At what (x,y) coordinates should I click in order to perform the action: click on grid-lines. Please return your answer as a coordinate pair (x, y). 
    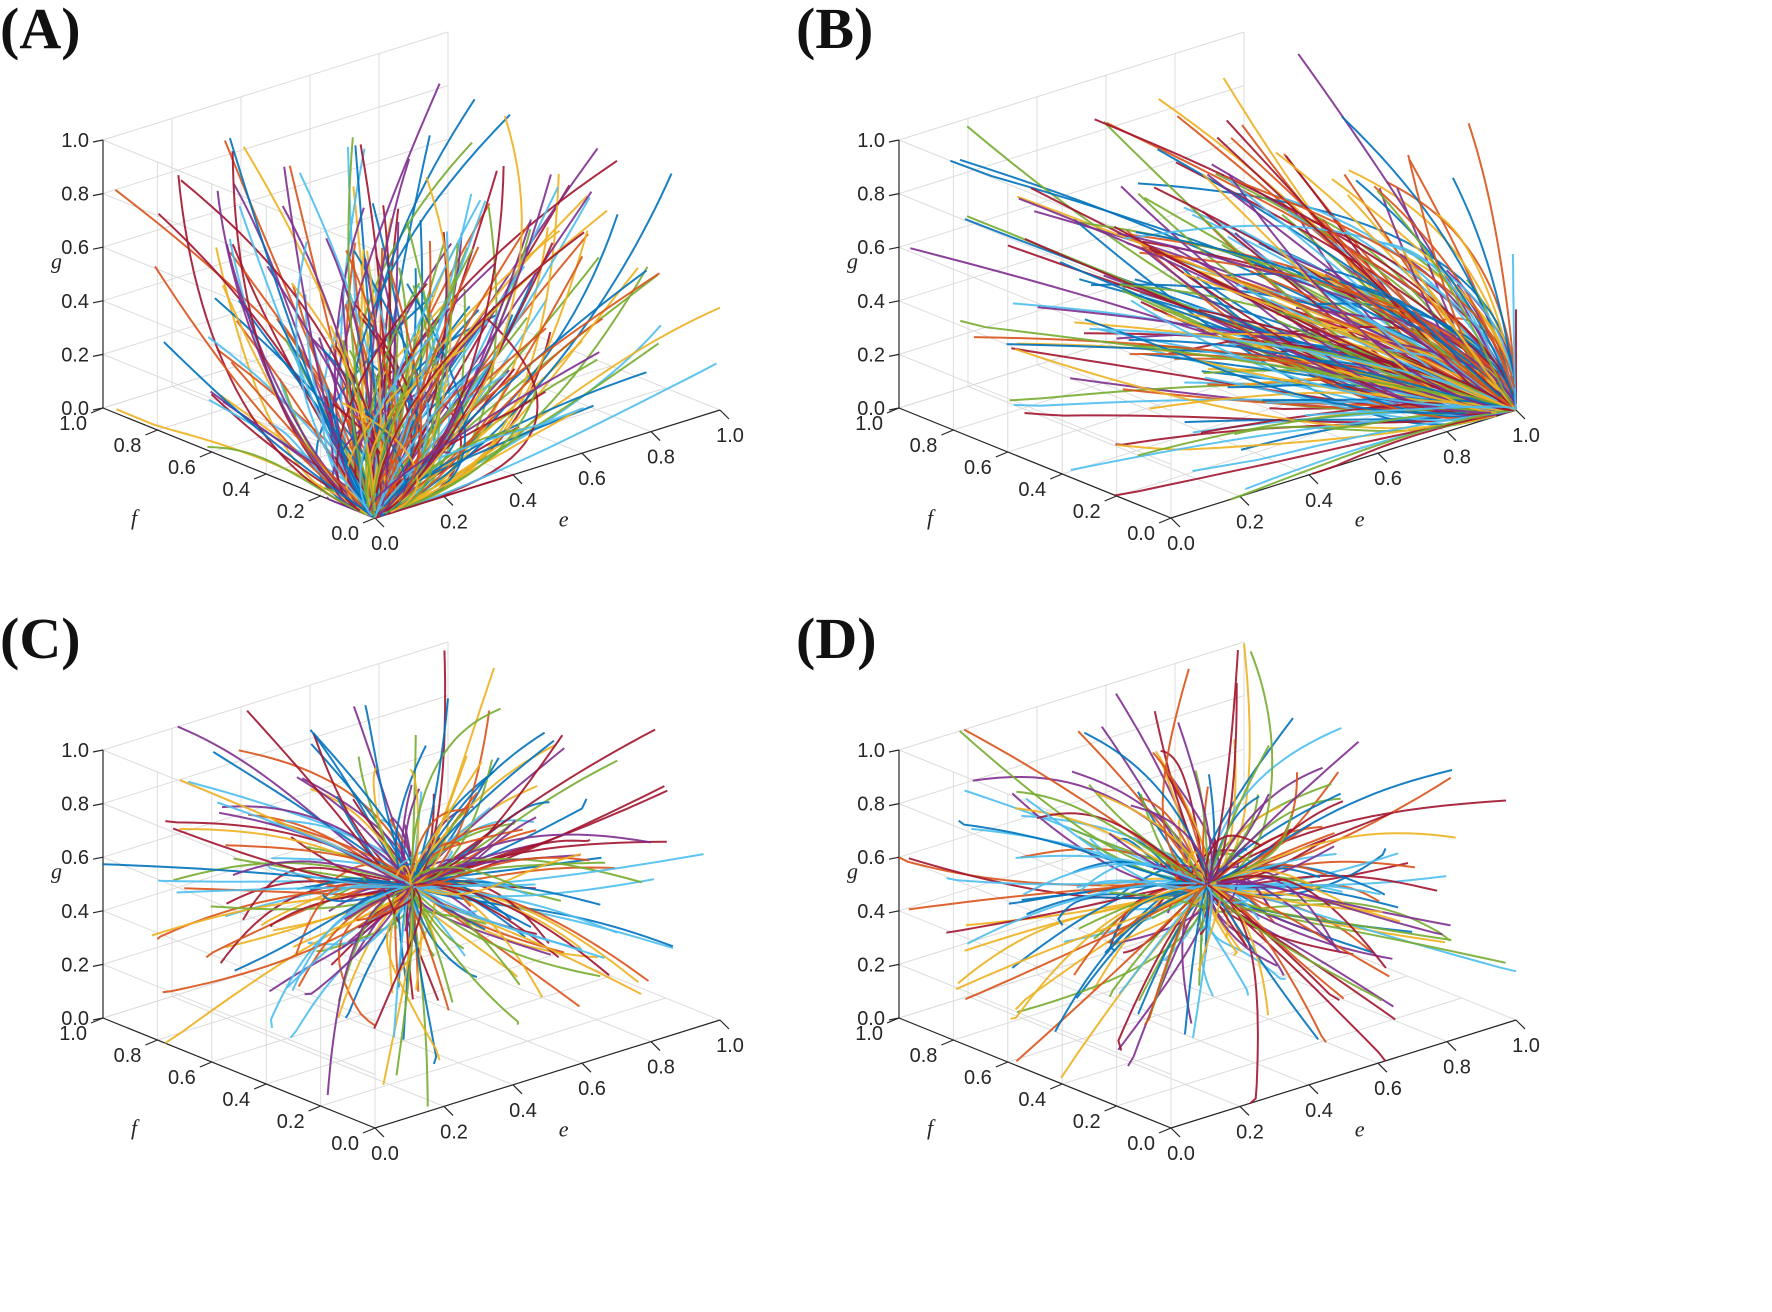
    Looking at the image, I should click on (1207, 885).